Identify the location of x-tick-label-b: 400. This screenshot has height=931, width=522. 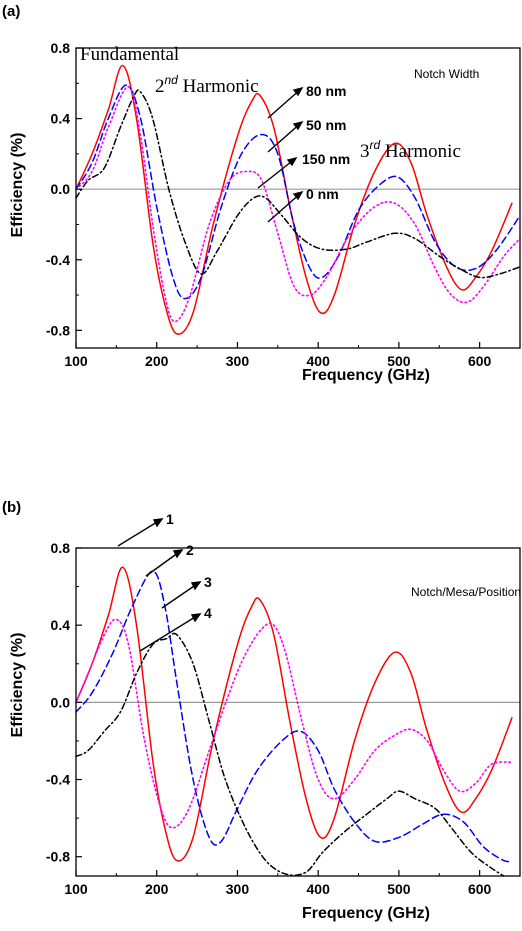
(319, 889).